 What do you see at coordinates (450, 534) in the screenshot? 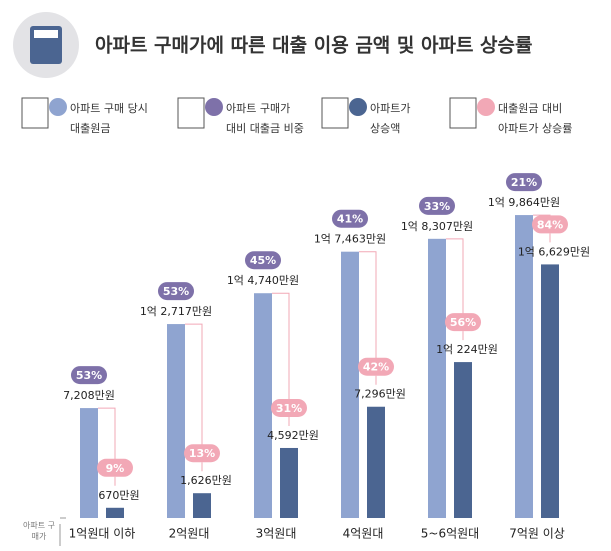
I see `x-tick-label: 5~6억원대` at bounding box center [450, 534].